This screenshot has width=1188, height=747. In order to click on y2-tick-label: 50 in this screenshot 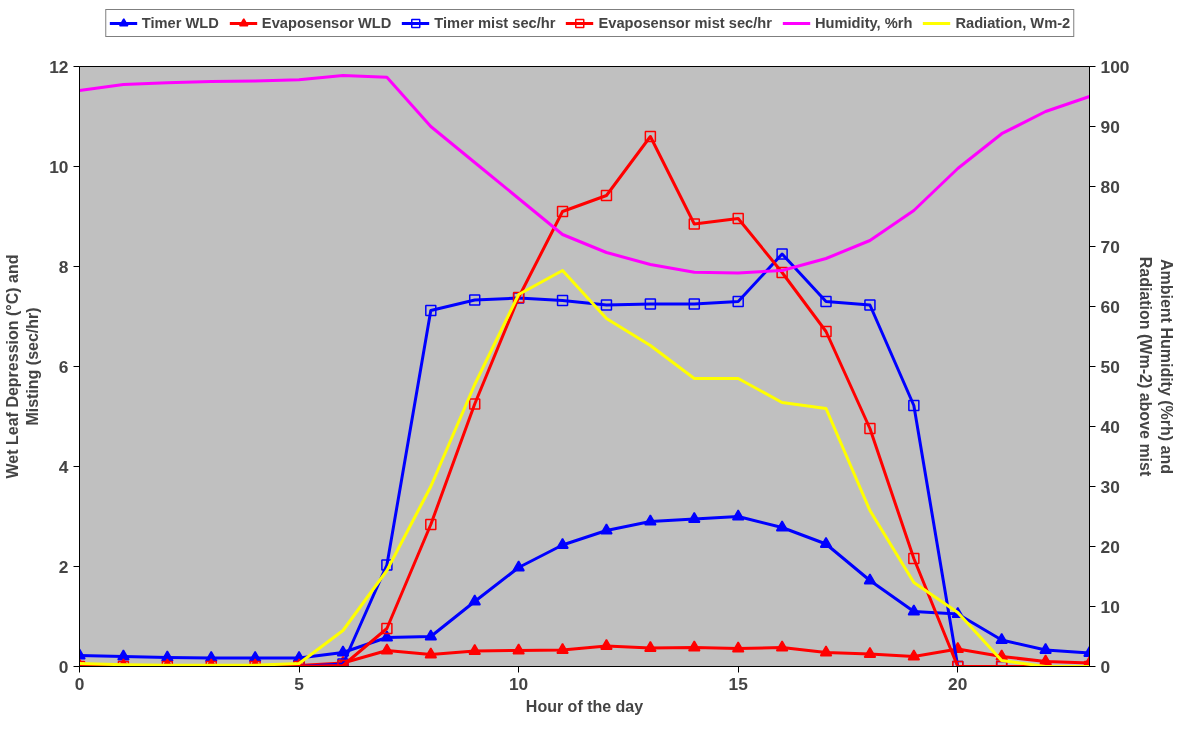, I will do `click(1110, 366)`.